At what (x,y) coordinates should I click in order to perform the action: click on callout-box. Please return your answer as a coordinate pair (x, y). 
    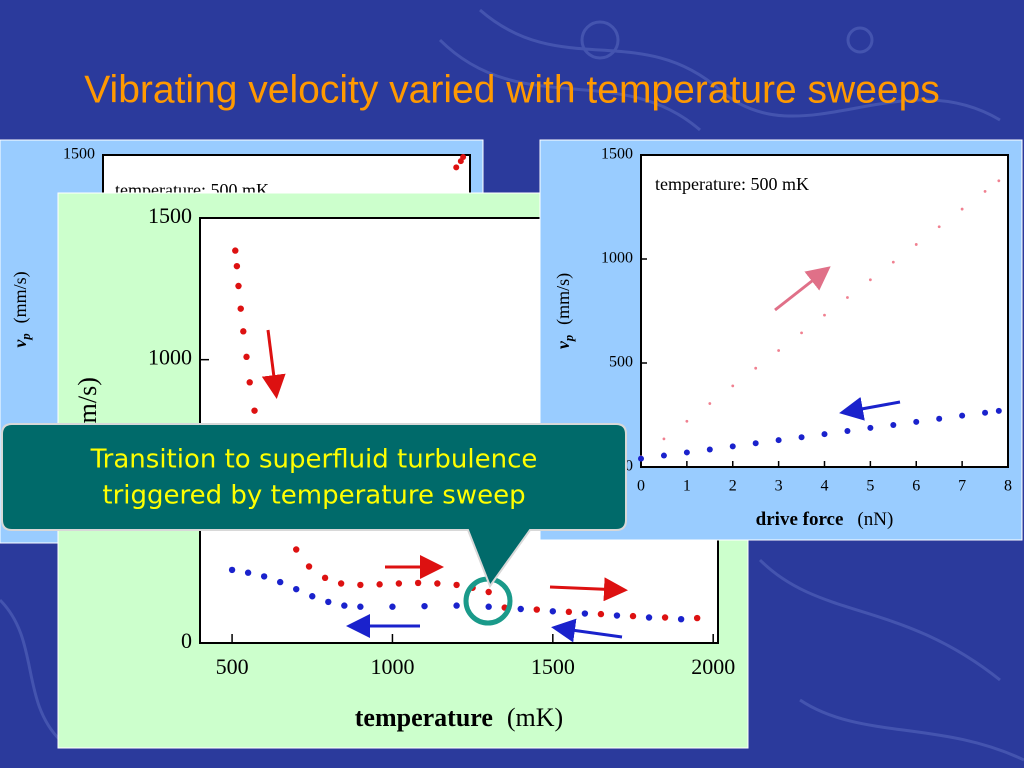
    Looking at the image, I should click on (314, 506).